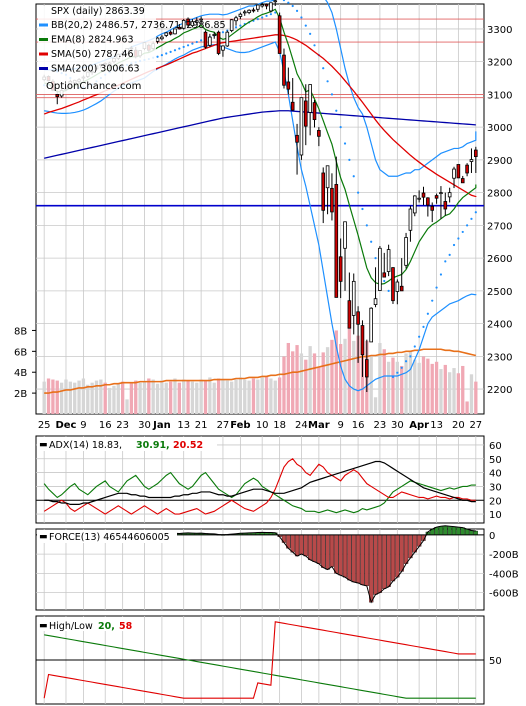  What do you see at coordinates (98, 11) in the screenshot?
I see `chart-title: SPX (daily) 2863.39` at bounding box center [98, 11].